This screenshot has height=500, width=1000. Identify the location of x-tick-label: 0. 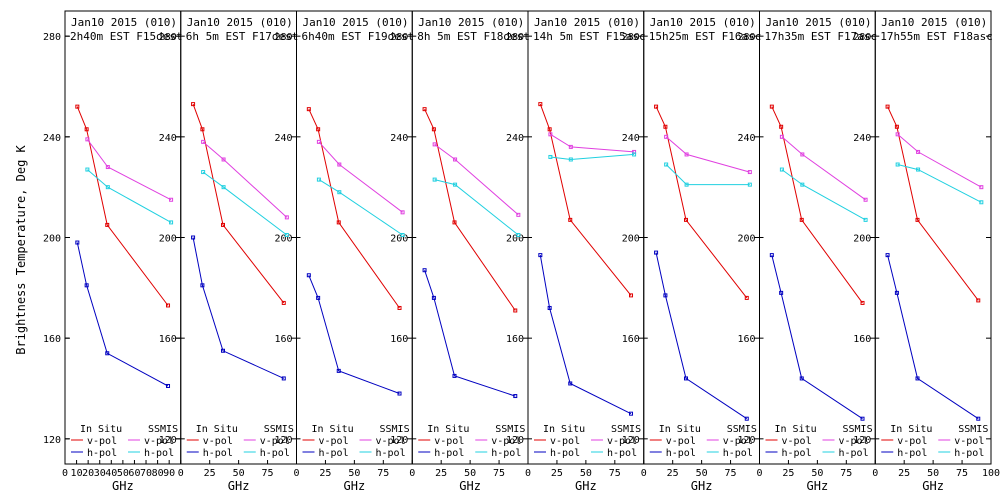
(644, 473).